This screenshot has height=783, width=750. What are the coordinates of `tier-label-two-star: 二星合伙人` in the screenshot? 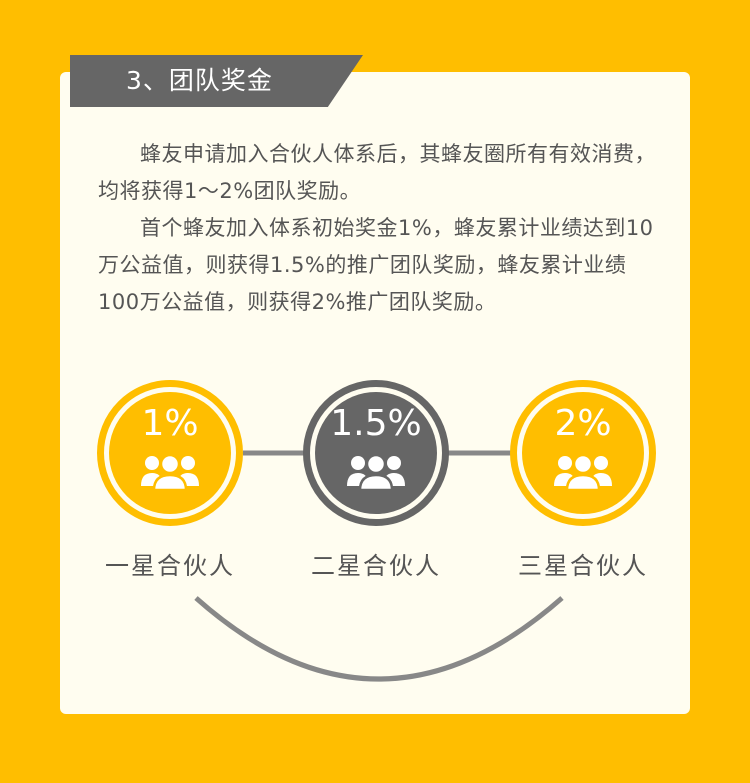 It's located at (376, 566).